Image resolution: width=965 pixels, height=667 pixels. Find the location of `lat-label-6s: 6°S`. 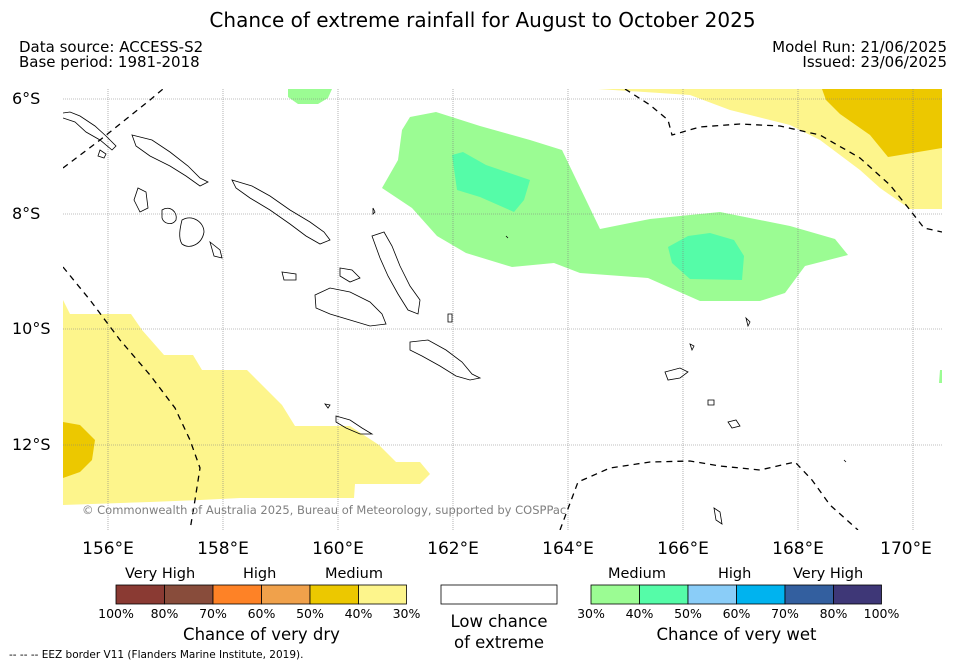

lat-label-6s: 6°S is located at coordinates (26, 98).